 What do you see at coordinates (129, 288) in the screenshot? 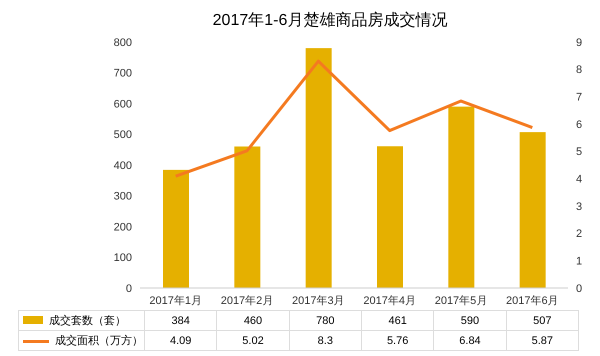
I see `y-tick-label: 0` at bounding box center [129, 288].